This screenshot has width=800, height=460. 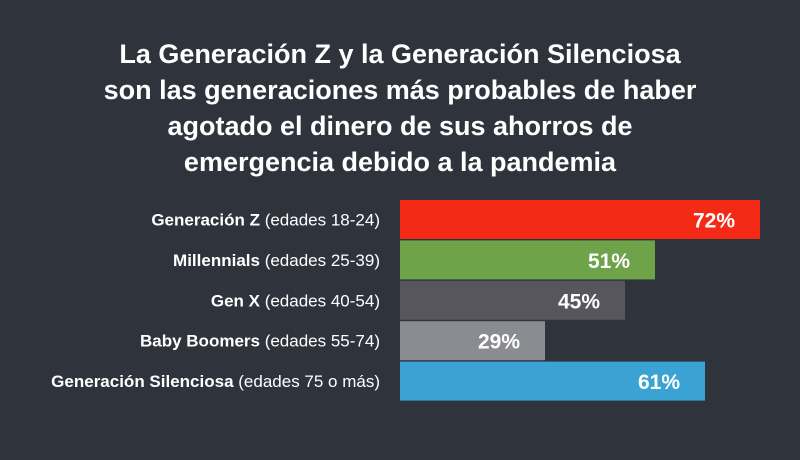 I want to click on bar-value-label: 51%, so click(x=609, y=261).